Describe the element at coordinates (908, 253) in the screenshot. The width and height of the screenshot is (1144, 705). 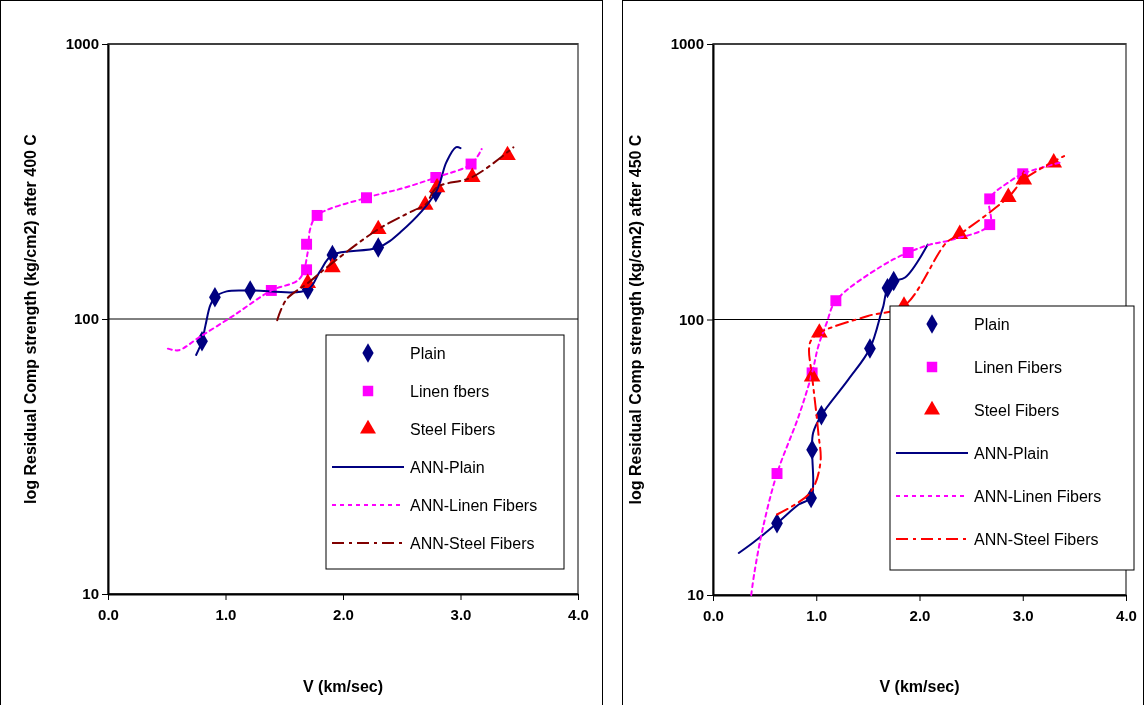
I see `point` at that location.